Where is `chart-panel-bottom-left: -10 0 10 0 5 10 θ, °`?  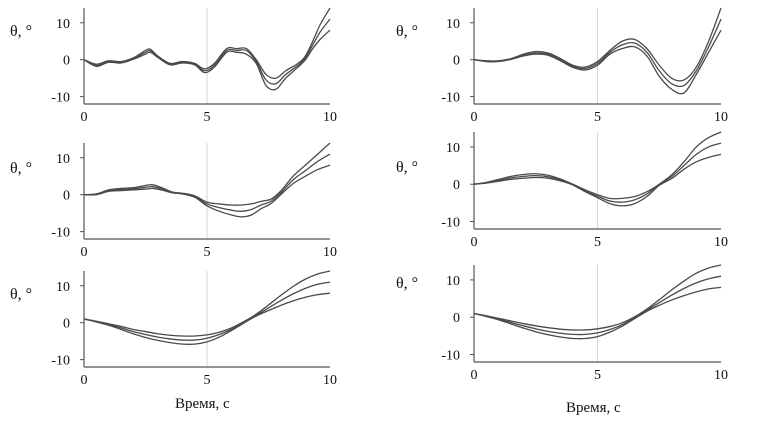 chart-panel-bottom-left: -10 0 10 0 5 10 θ, ° is located at coordinates (173, 329).